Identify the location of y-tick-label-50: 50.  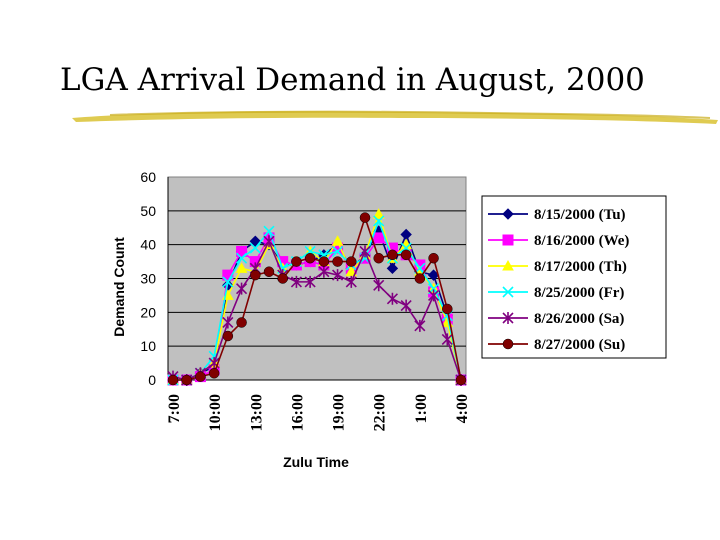
(148, 211).